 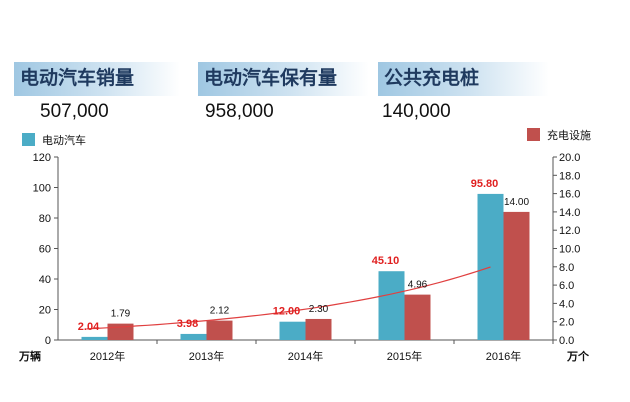 I want to click on data-label-chargers: 2.30, so click(x=319, y=309).